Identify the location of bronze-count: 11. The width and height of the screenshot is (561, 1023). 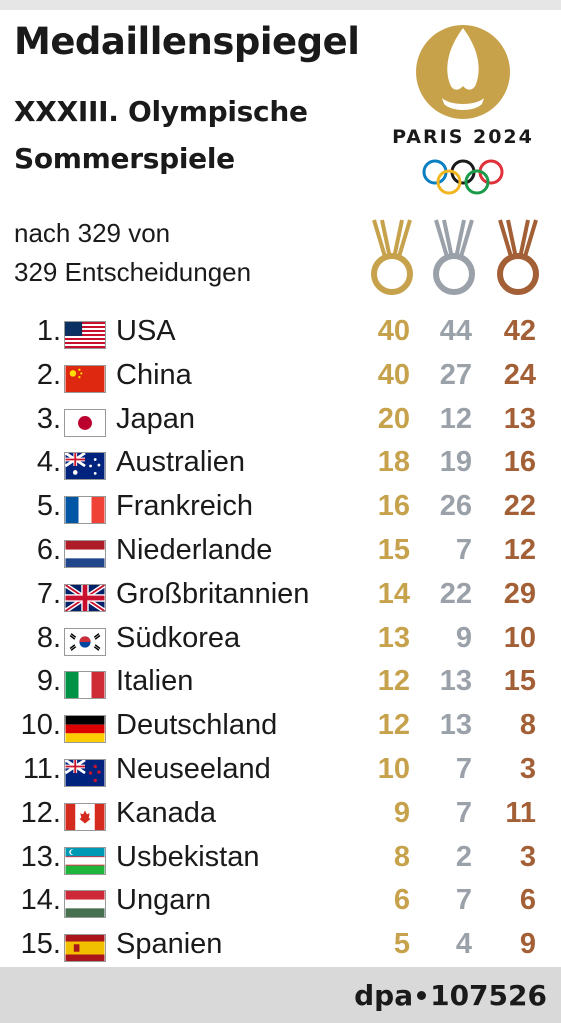
(520, 812).